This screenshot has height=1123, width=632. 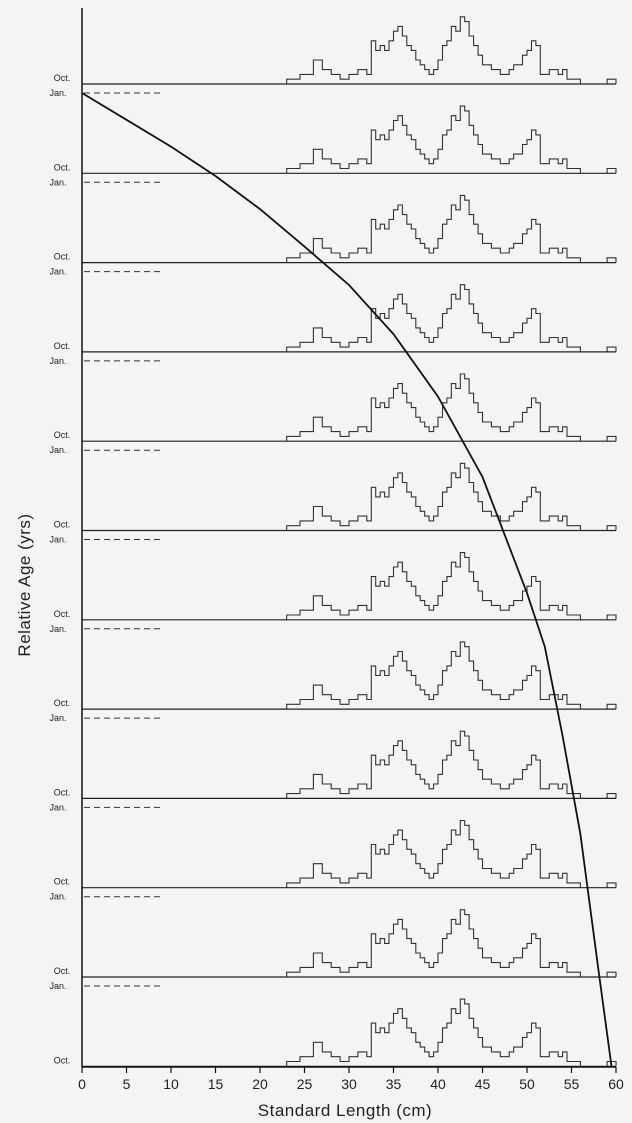 What do you see at coordinates (171, 1084) in the screenshot?
I see `x-tick-label: 10` at bounding box center [171, 1084].